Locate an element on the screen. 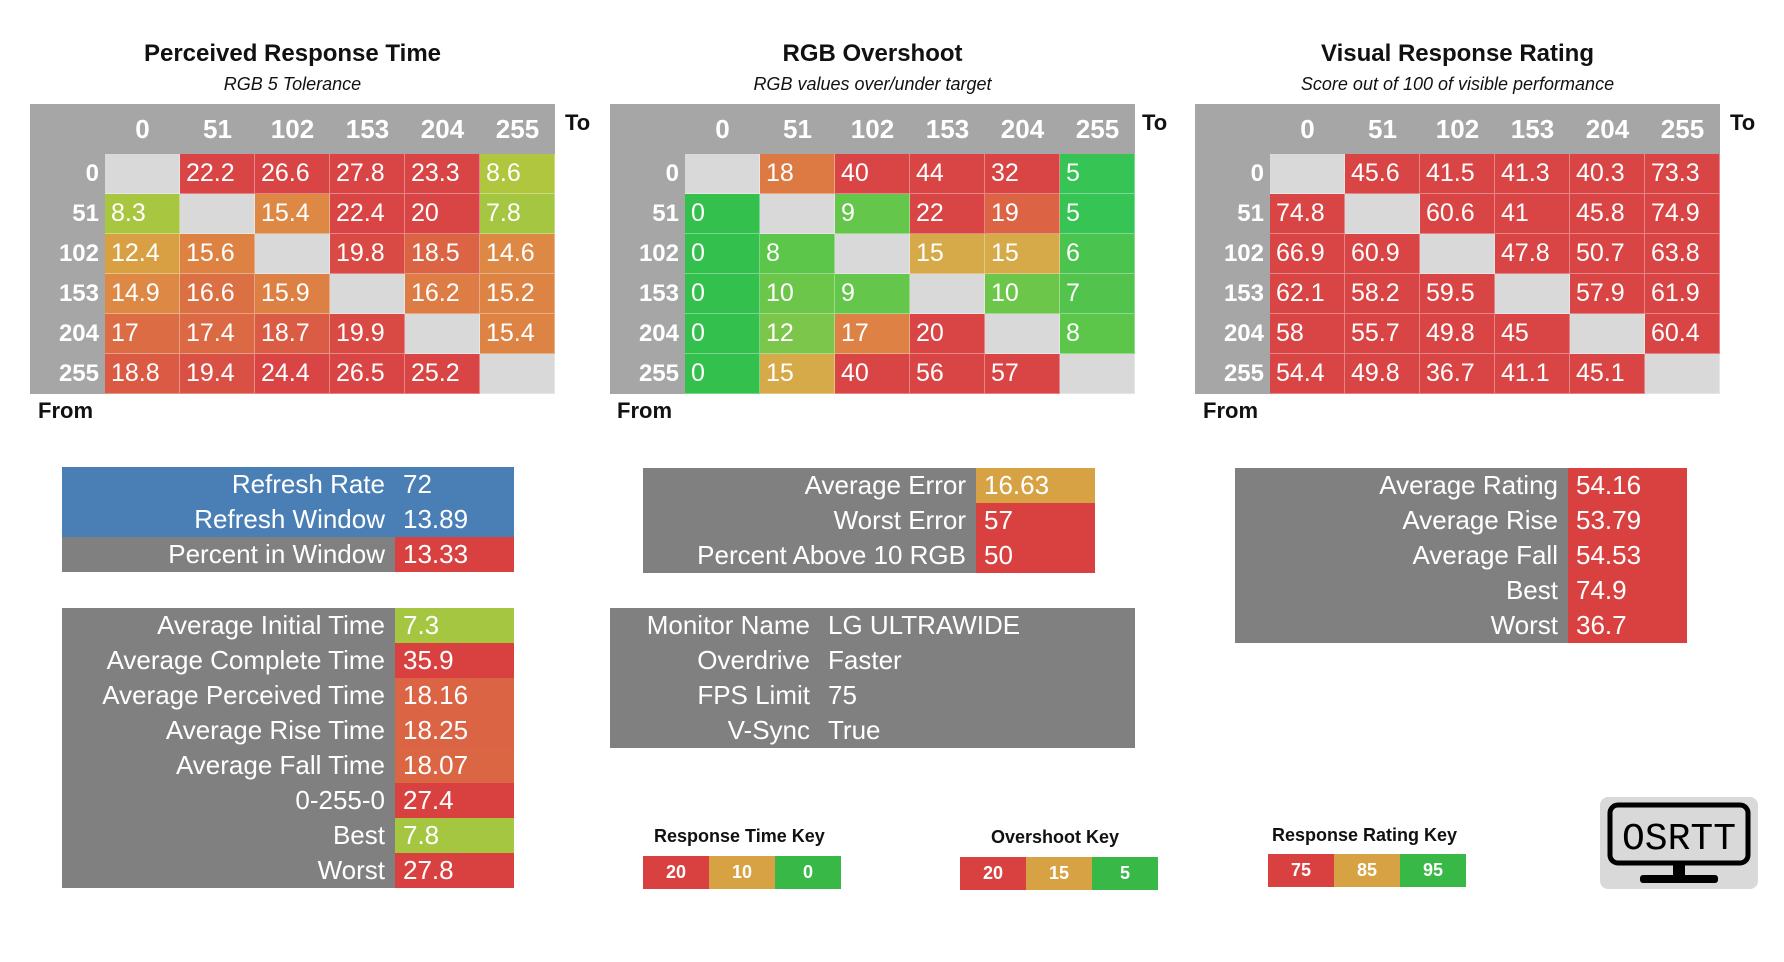 Image resolution: width=1784 pixels, height=962 pixels. stat-label: Average Rise is located at coordinates (1480, 520).